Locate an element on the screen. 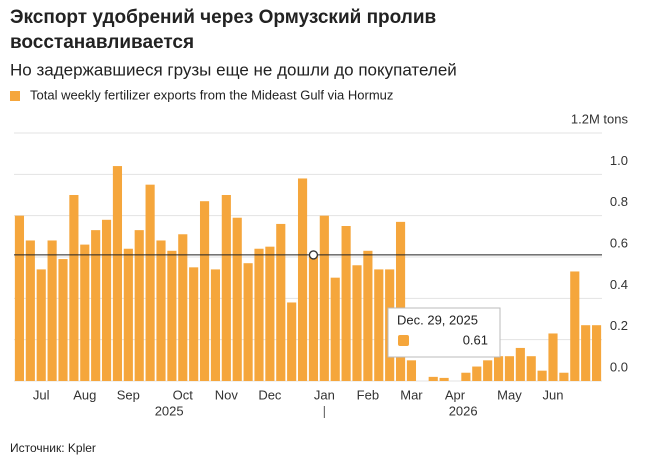 The width and height of the screenshot is (655, 467). y-tick-label: 0.4 is located at coordinates (619, 284).